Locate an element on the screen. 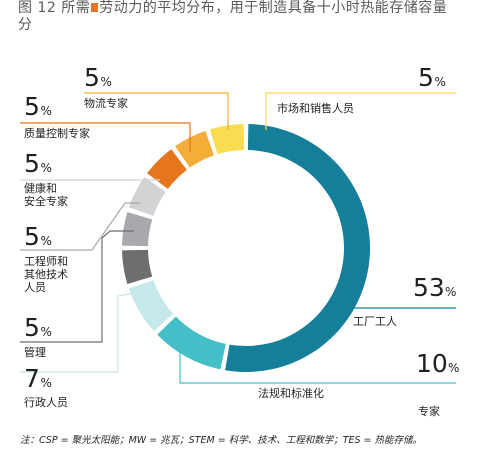 This screenshot has width=480, height=468. category-label-5-1: 安全专家 is located at coordinates (46, 201).